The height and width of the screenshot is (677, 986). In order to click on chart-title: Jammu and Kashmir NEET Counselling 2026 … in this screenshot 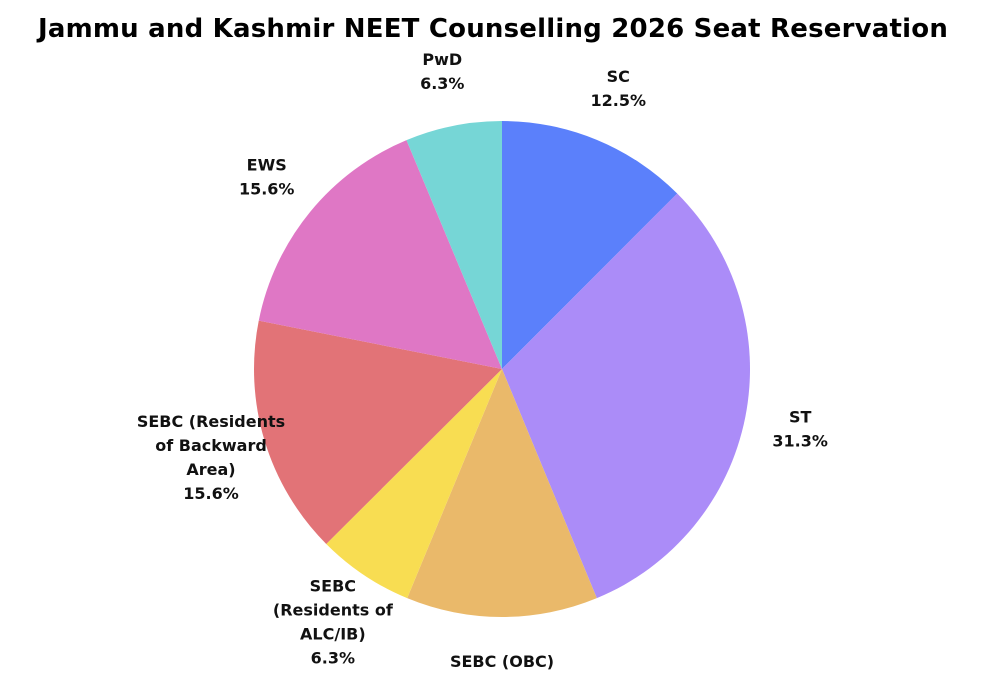, I will do `click(493, 29)`.